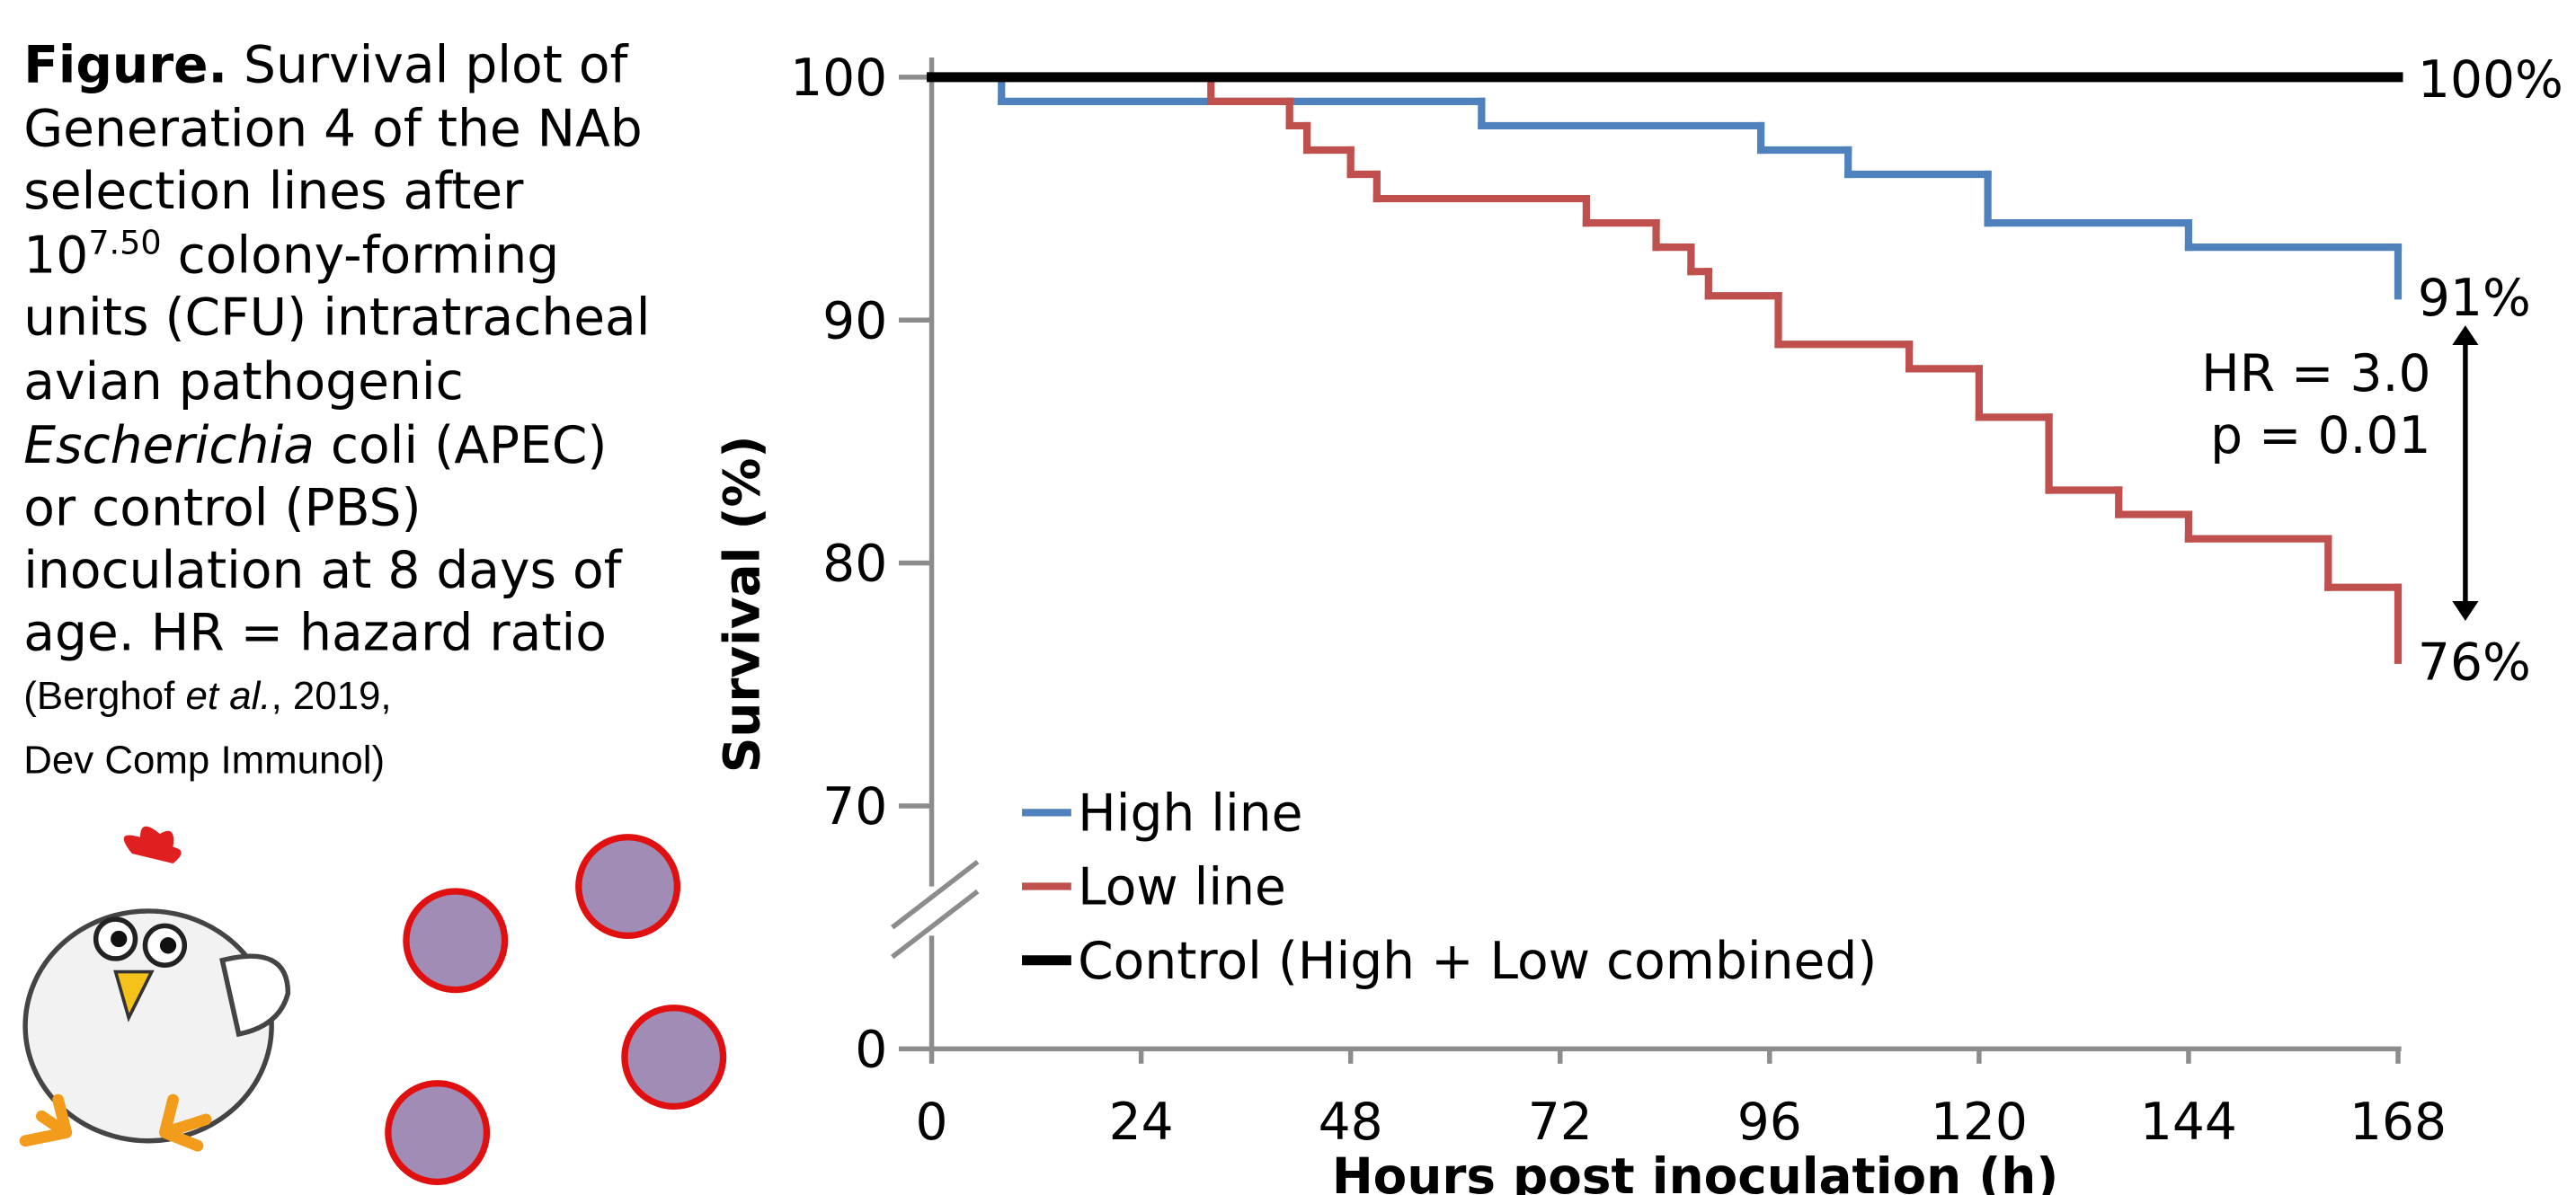  What do you see at coordinates (104, 696) in the screenshot?
I see `caption-text: (Berghof` at bounding box center [104, 696].